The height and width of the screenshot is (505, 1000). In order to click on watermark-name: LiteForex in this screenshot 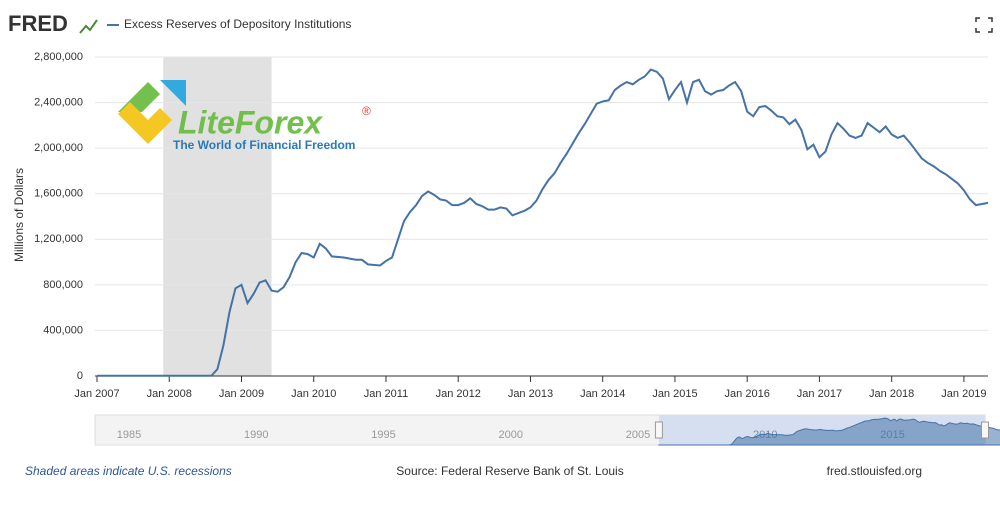, I will do `click(250, 122)`.